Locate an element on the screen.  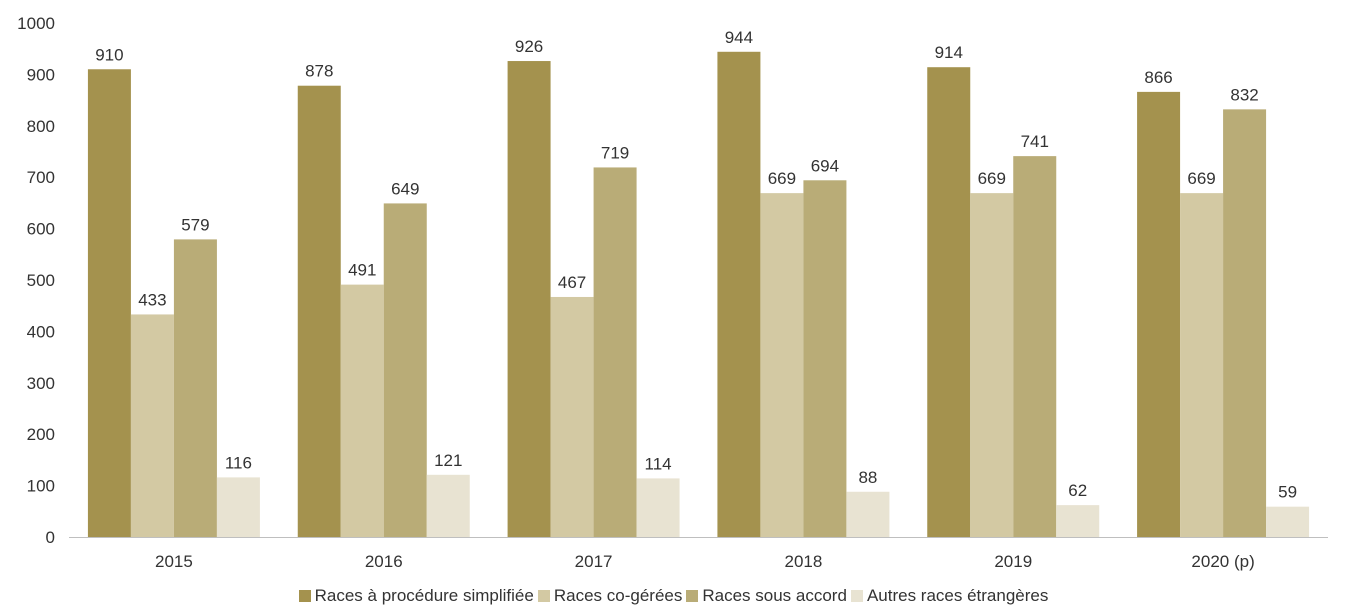
x-tick-label: 2018 is located at coordinates (804, 561).